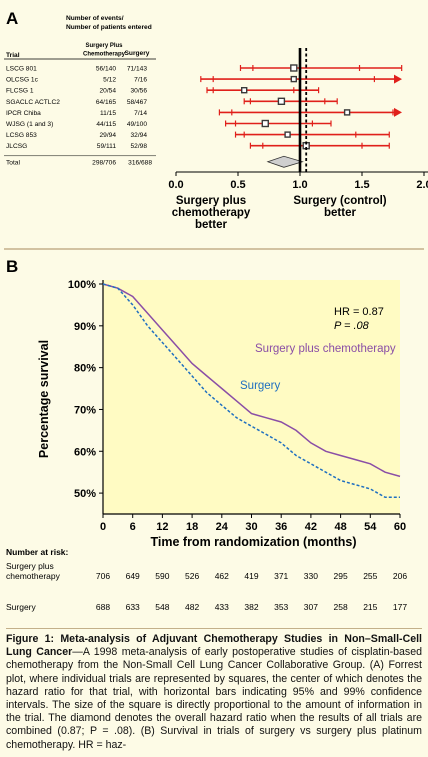  I want to click on at-risk-value: 649, so click(133, 576).